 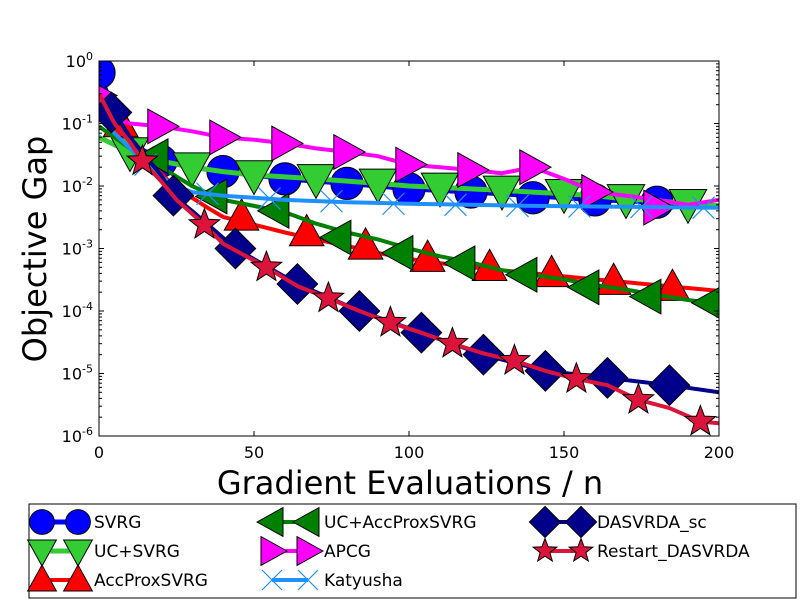 I want to click on y-tick-label: 10⁻¹, so click(x=77, y=123).